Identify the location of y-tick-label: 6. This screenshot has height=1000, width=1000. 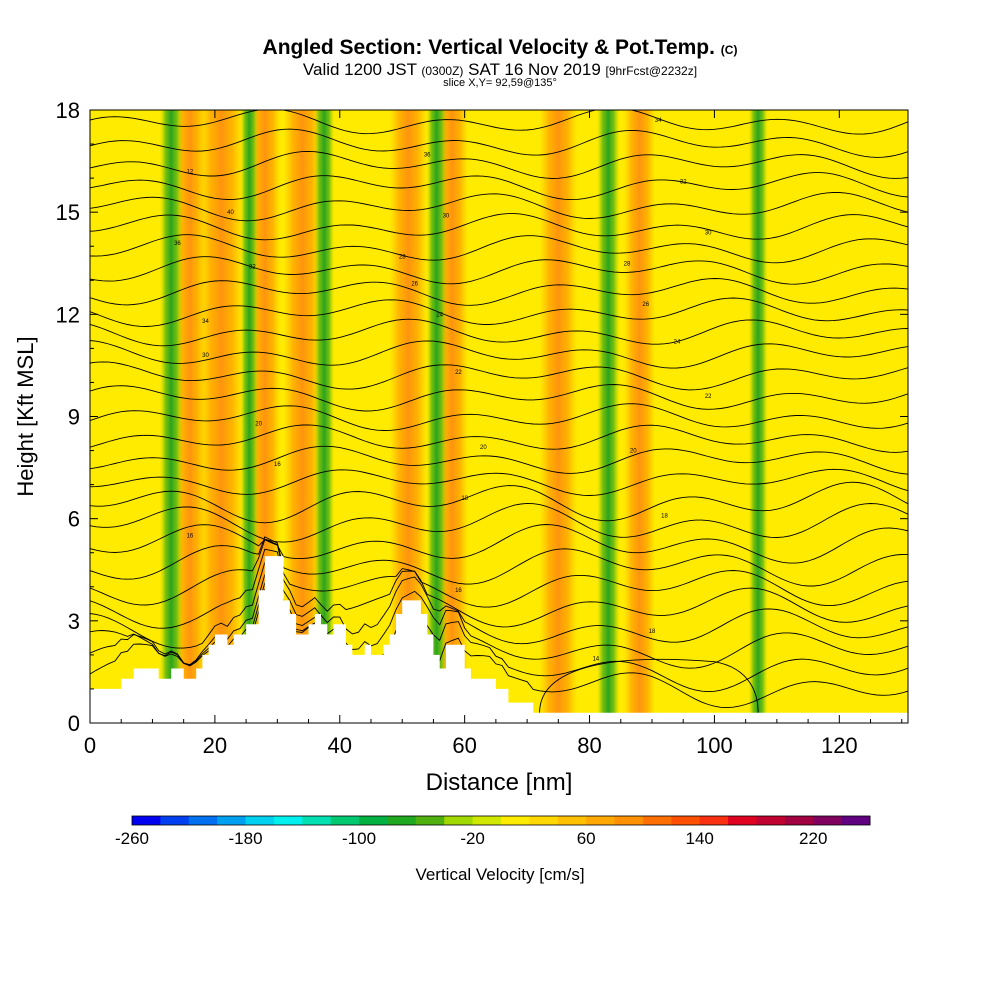
(74, 519).